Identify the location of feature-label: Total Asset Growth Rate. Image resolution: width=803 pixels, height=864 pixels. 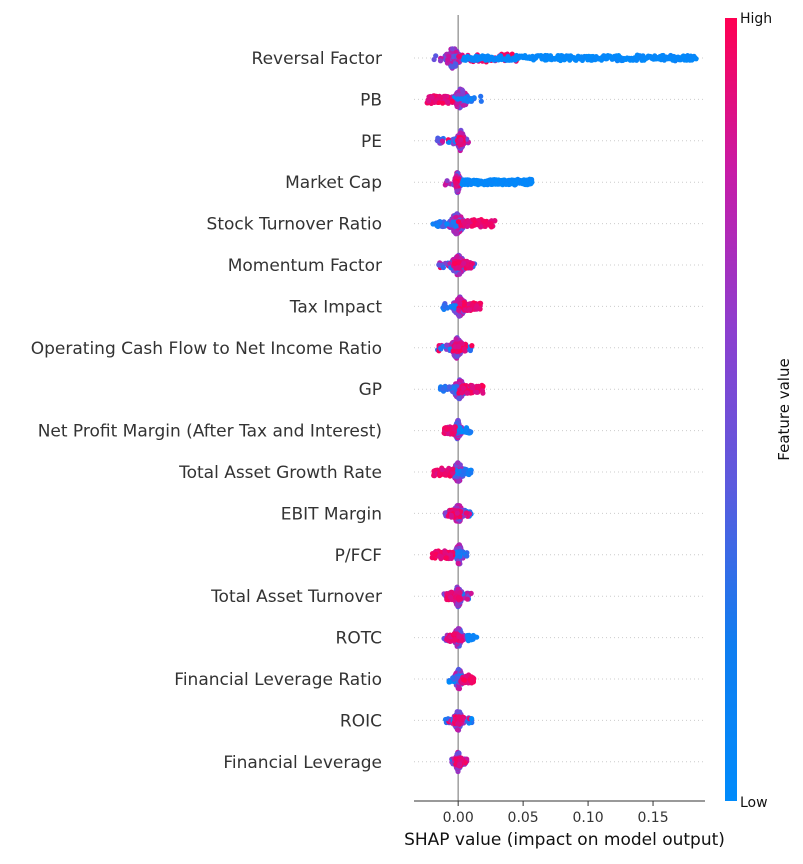
(280, 473).